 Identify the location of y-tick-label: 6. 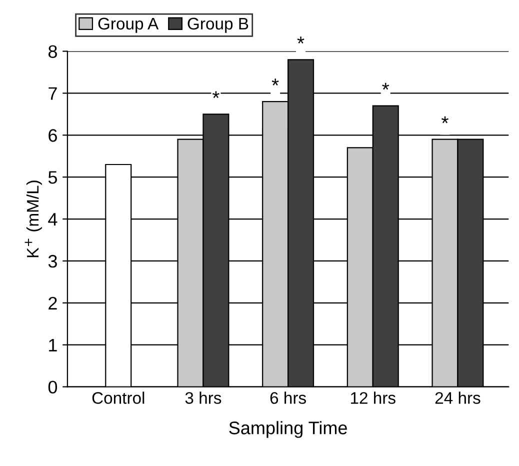
(52, 135).